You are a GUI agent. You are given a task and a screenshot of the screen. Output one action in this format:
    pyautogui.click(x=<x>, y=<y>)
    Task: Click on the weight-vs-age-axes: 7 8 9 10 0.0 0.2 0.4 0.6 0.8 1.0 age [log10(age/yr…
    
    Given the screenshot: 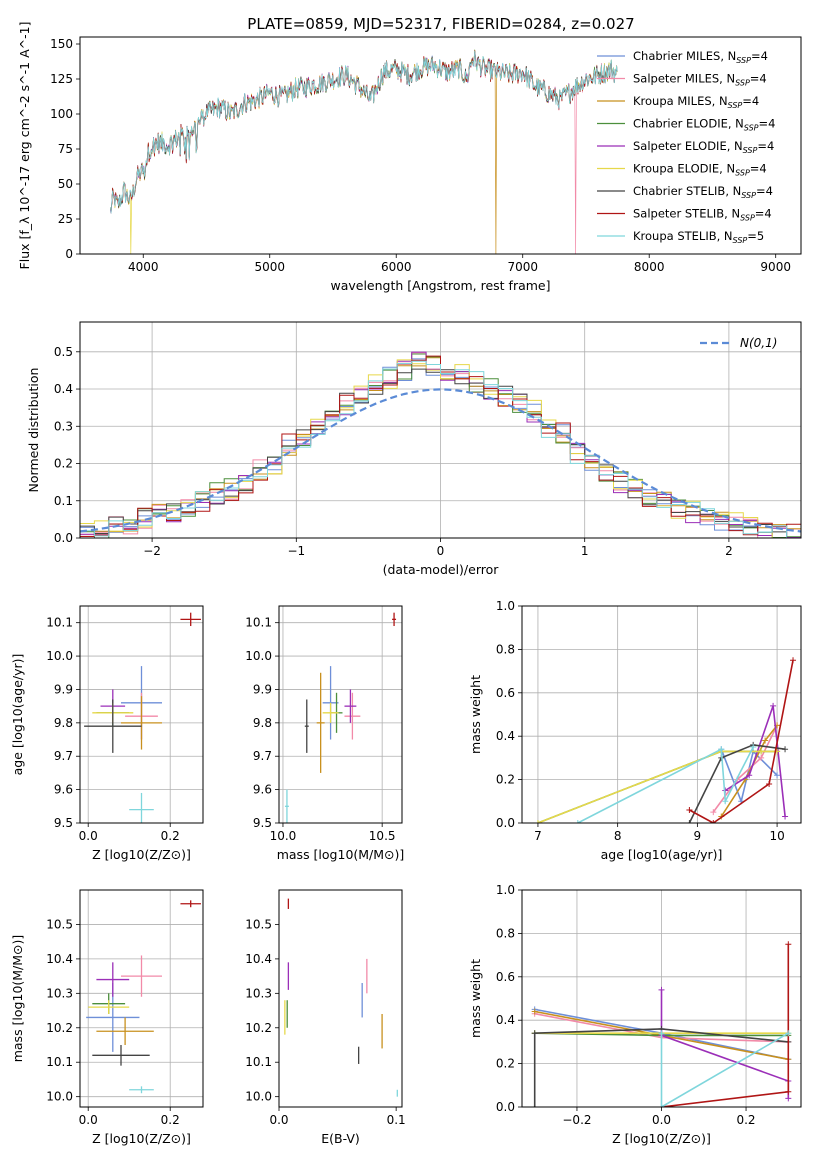 What is the action you would take?
    pyautogui.click(x=634, y=730)
    